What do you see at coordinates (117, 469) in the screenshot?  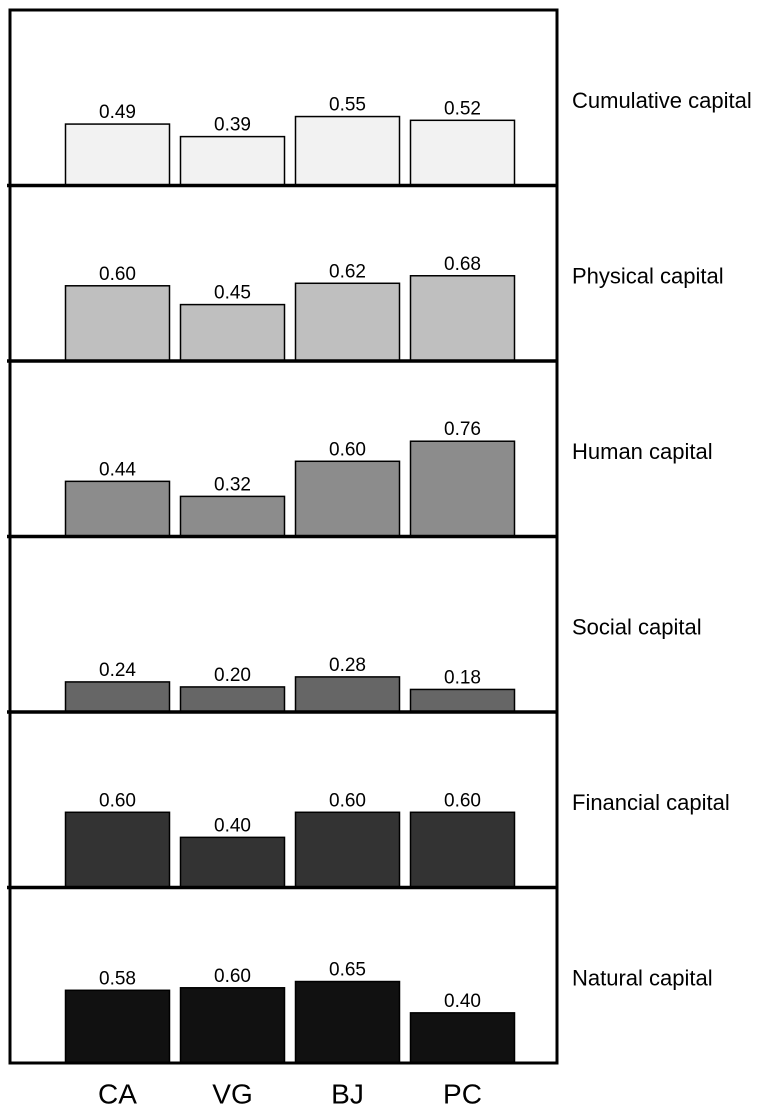 I see `value-label: 0.44` at bounding box center [117, 469].